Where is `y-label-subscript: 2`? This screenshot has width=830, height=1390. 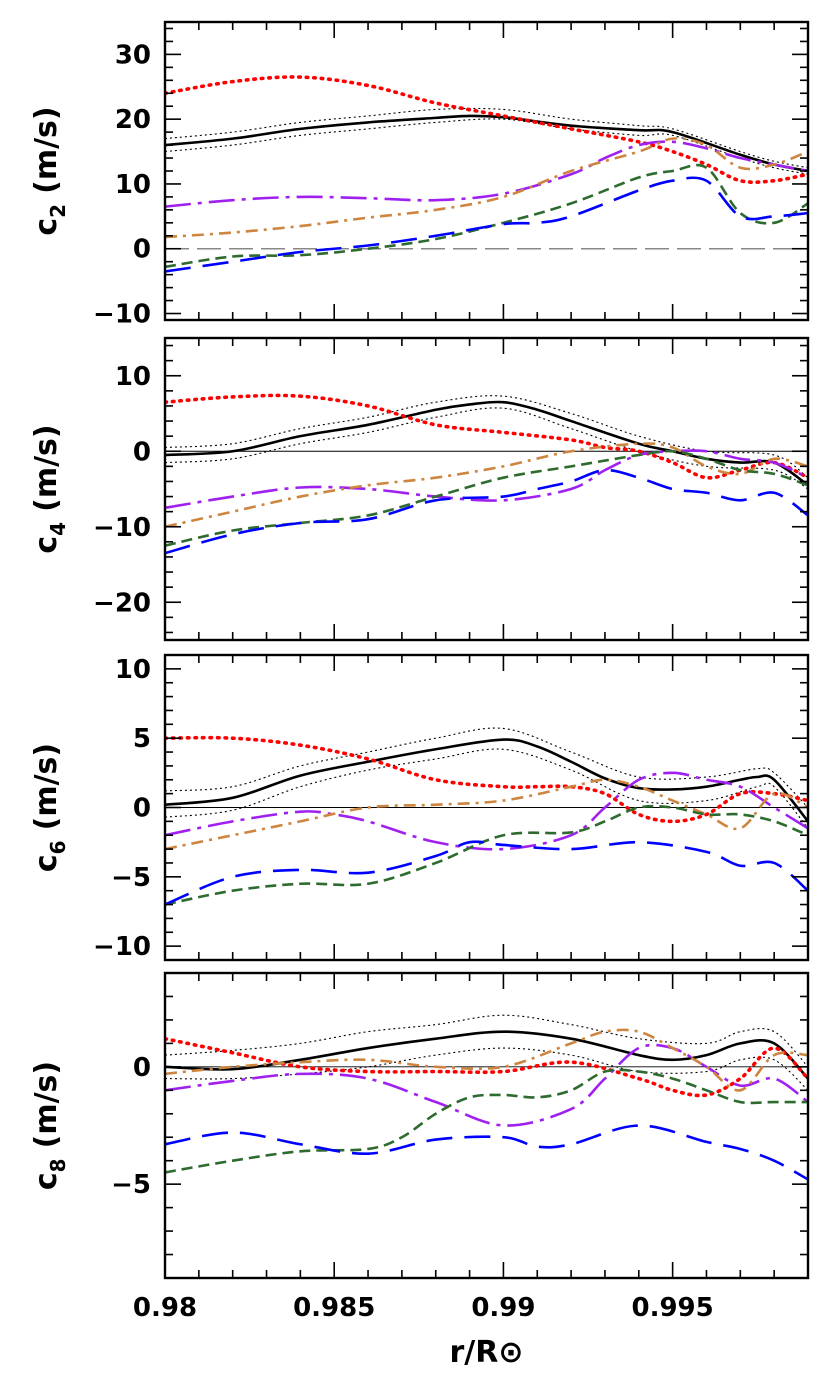
y-label-subscript: 2 is located at coordinates (58, 211).